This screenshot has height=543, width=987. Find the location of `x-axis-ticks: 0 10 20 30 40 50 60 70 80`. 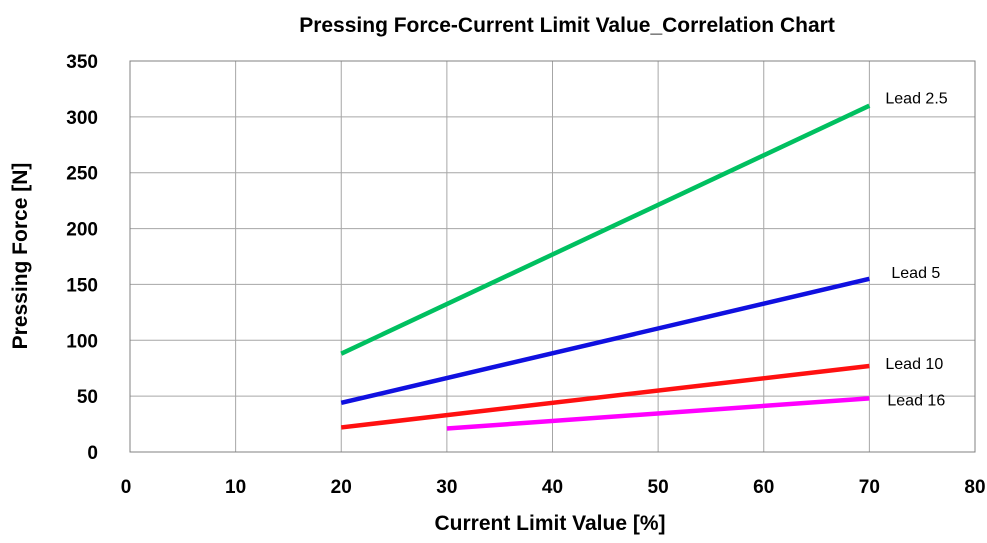

x-axis-ticks: 0 10 20 30 40 50 60 70 80 is located at coordinates (553, 487).